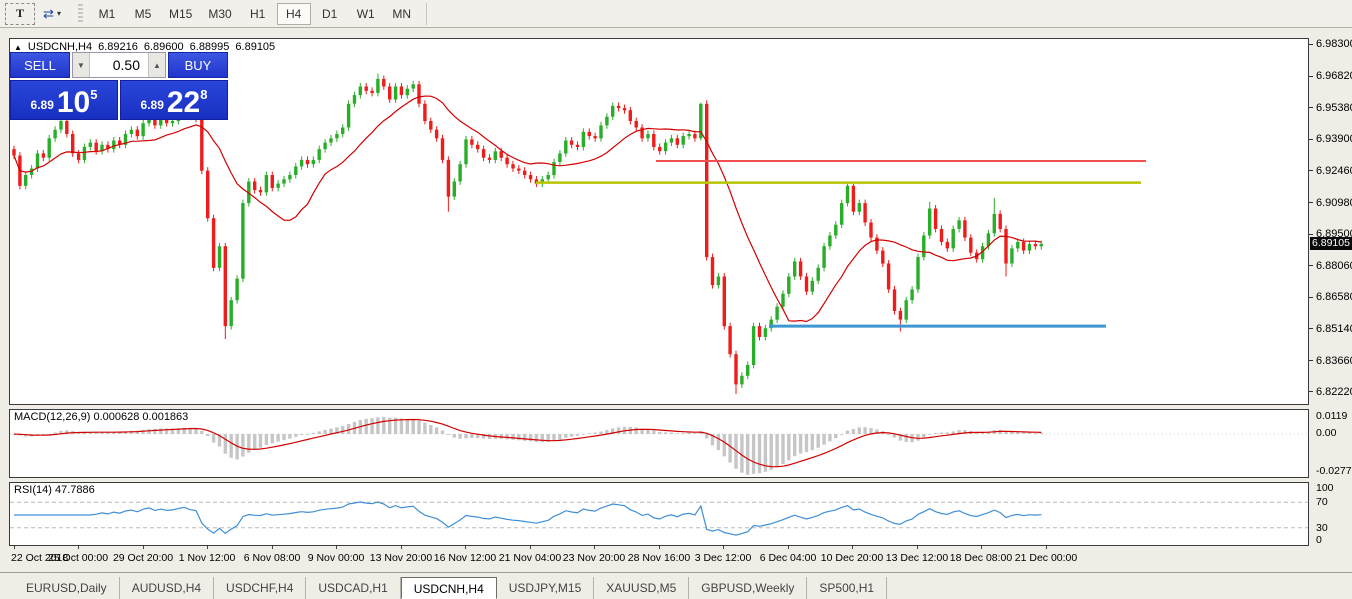  I want to click on time-axis-label: 13 Nov 20:00, so click(401, 558).